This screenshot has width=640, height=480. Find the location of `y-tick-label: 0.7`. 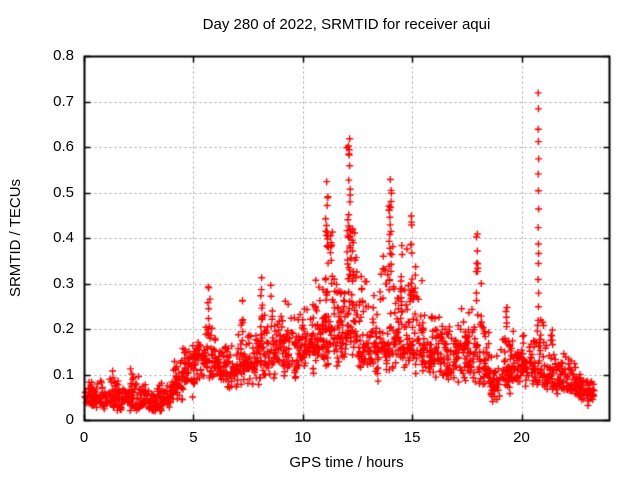

y-tick-label: 0.7 is located at coordinates (63, 101).